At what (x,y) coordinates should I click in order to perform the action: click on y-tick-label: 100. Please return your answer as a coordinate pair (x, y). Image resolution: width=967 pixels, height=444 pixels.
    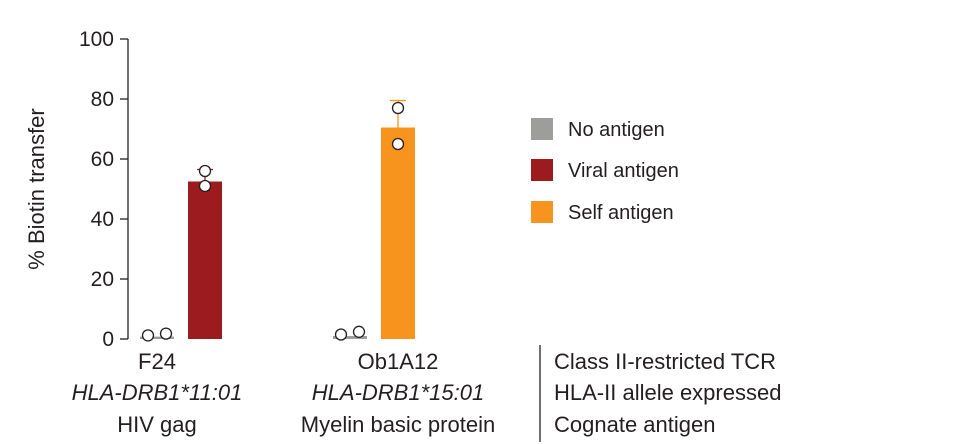
    Looking at the image, I should click on (96, 39).